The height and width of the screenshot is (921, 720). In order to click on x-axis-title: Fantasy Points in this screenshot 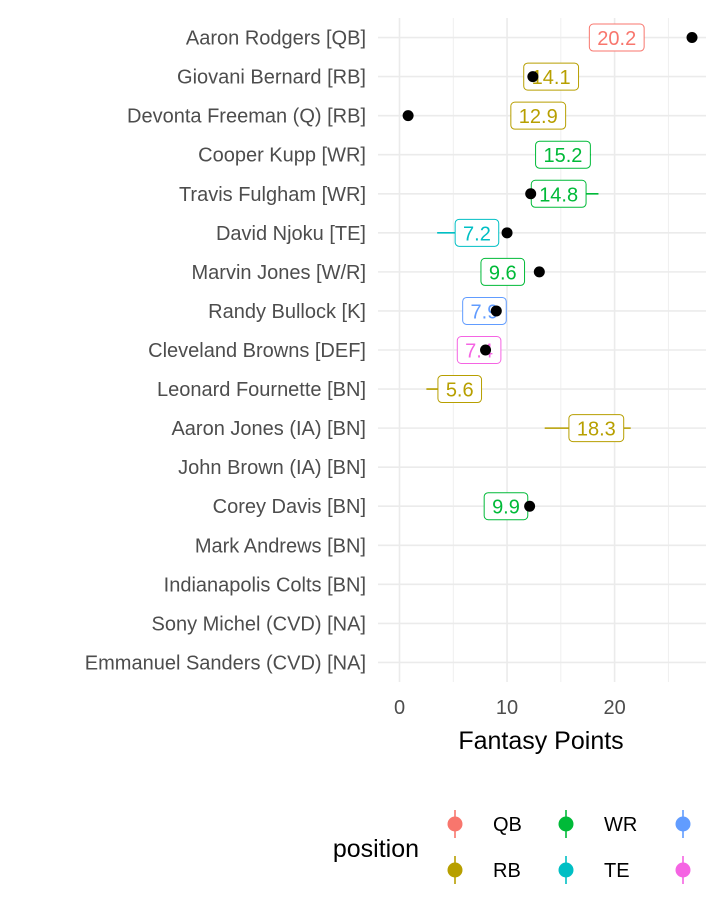, I will do `click(540, 741)`.